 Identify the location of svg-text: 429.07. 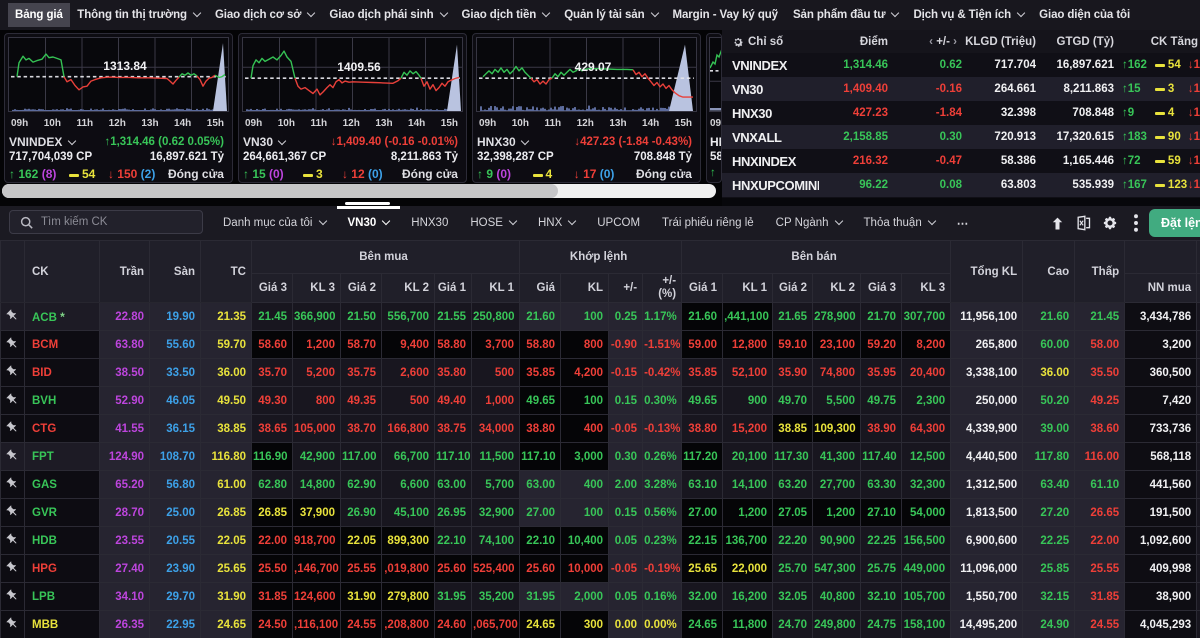
(593, 67).